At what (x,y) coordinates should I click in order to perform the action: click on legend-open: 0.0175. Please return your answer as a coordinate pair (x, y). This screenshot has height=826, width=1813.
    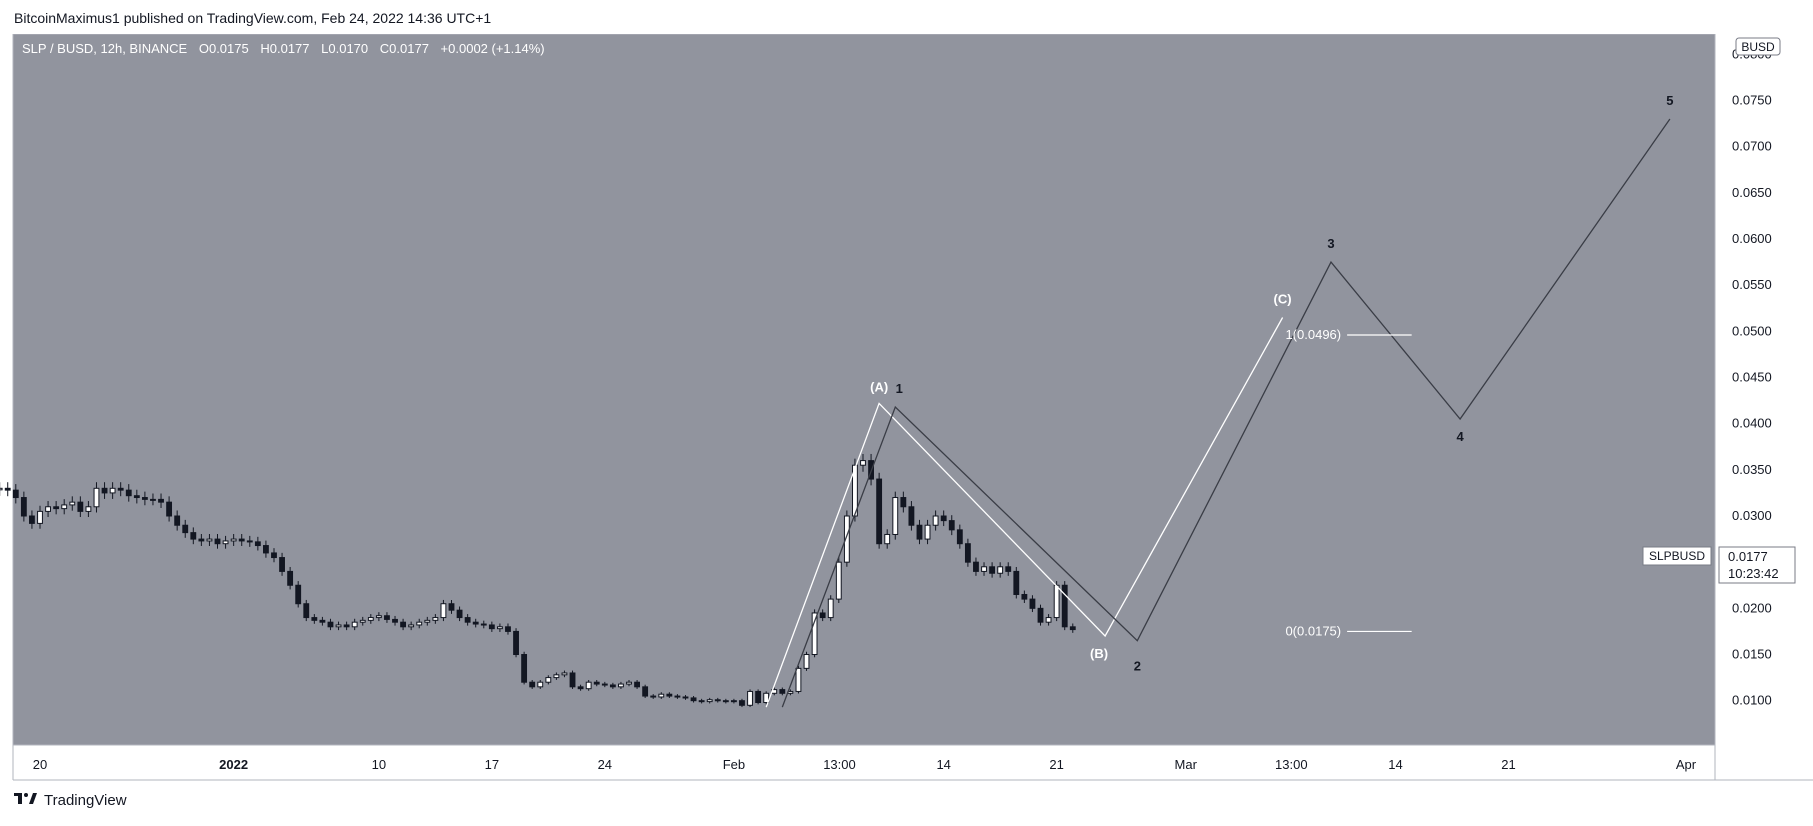
    Looking at the image, I should click on (229, 48).